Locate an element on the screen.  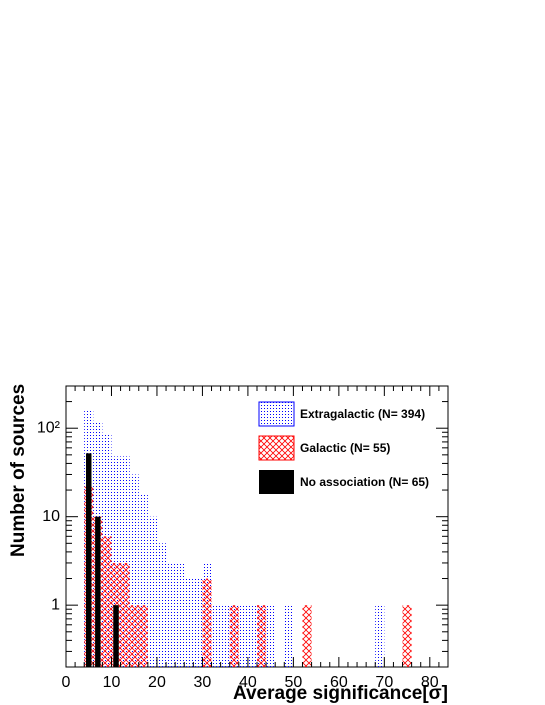
x-tick-label: 20 is located at coordinates (157, 682).